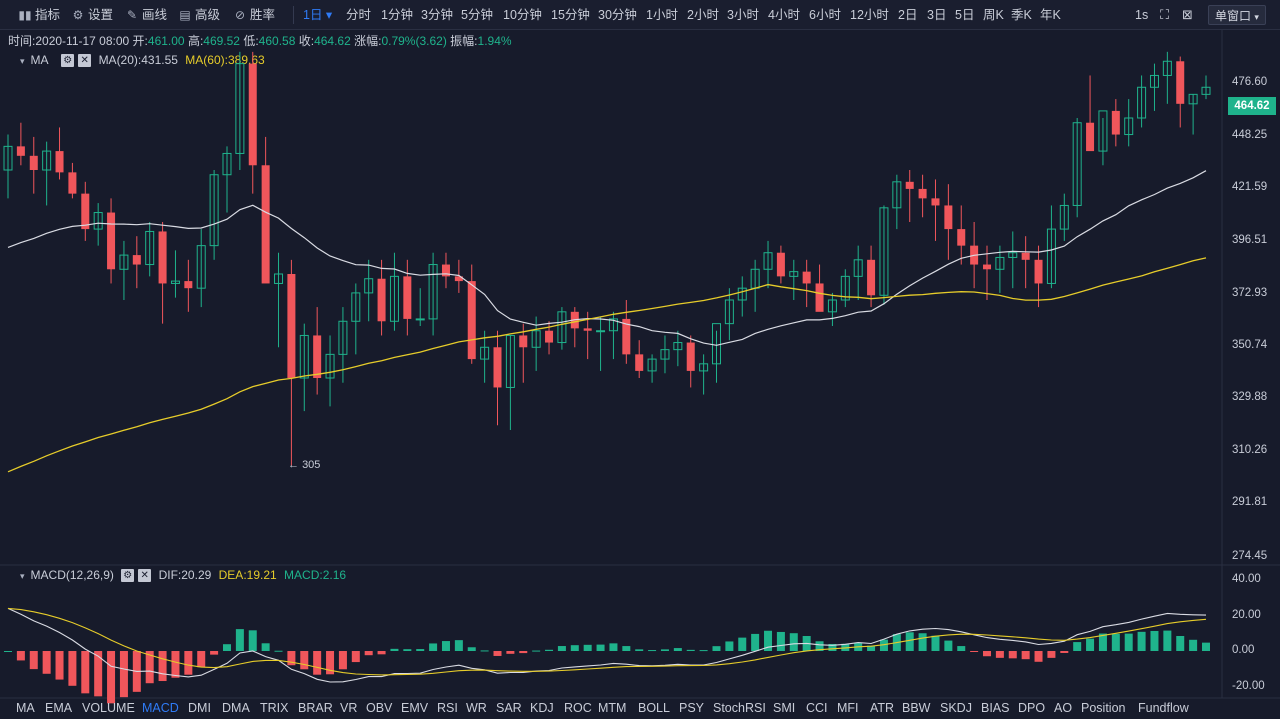 The width and height of the screenshot is (1280, 719). I want to click on interval-8: 1小时, so click(662, 15).